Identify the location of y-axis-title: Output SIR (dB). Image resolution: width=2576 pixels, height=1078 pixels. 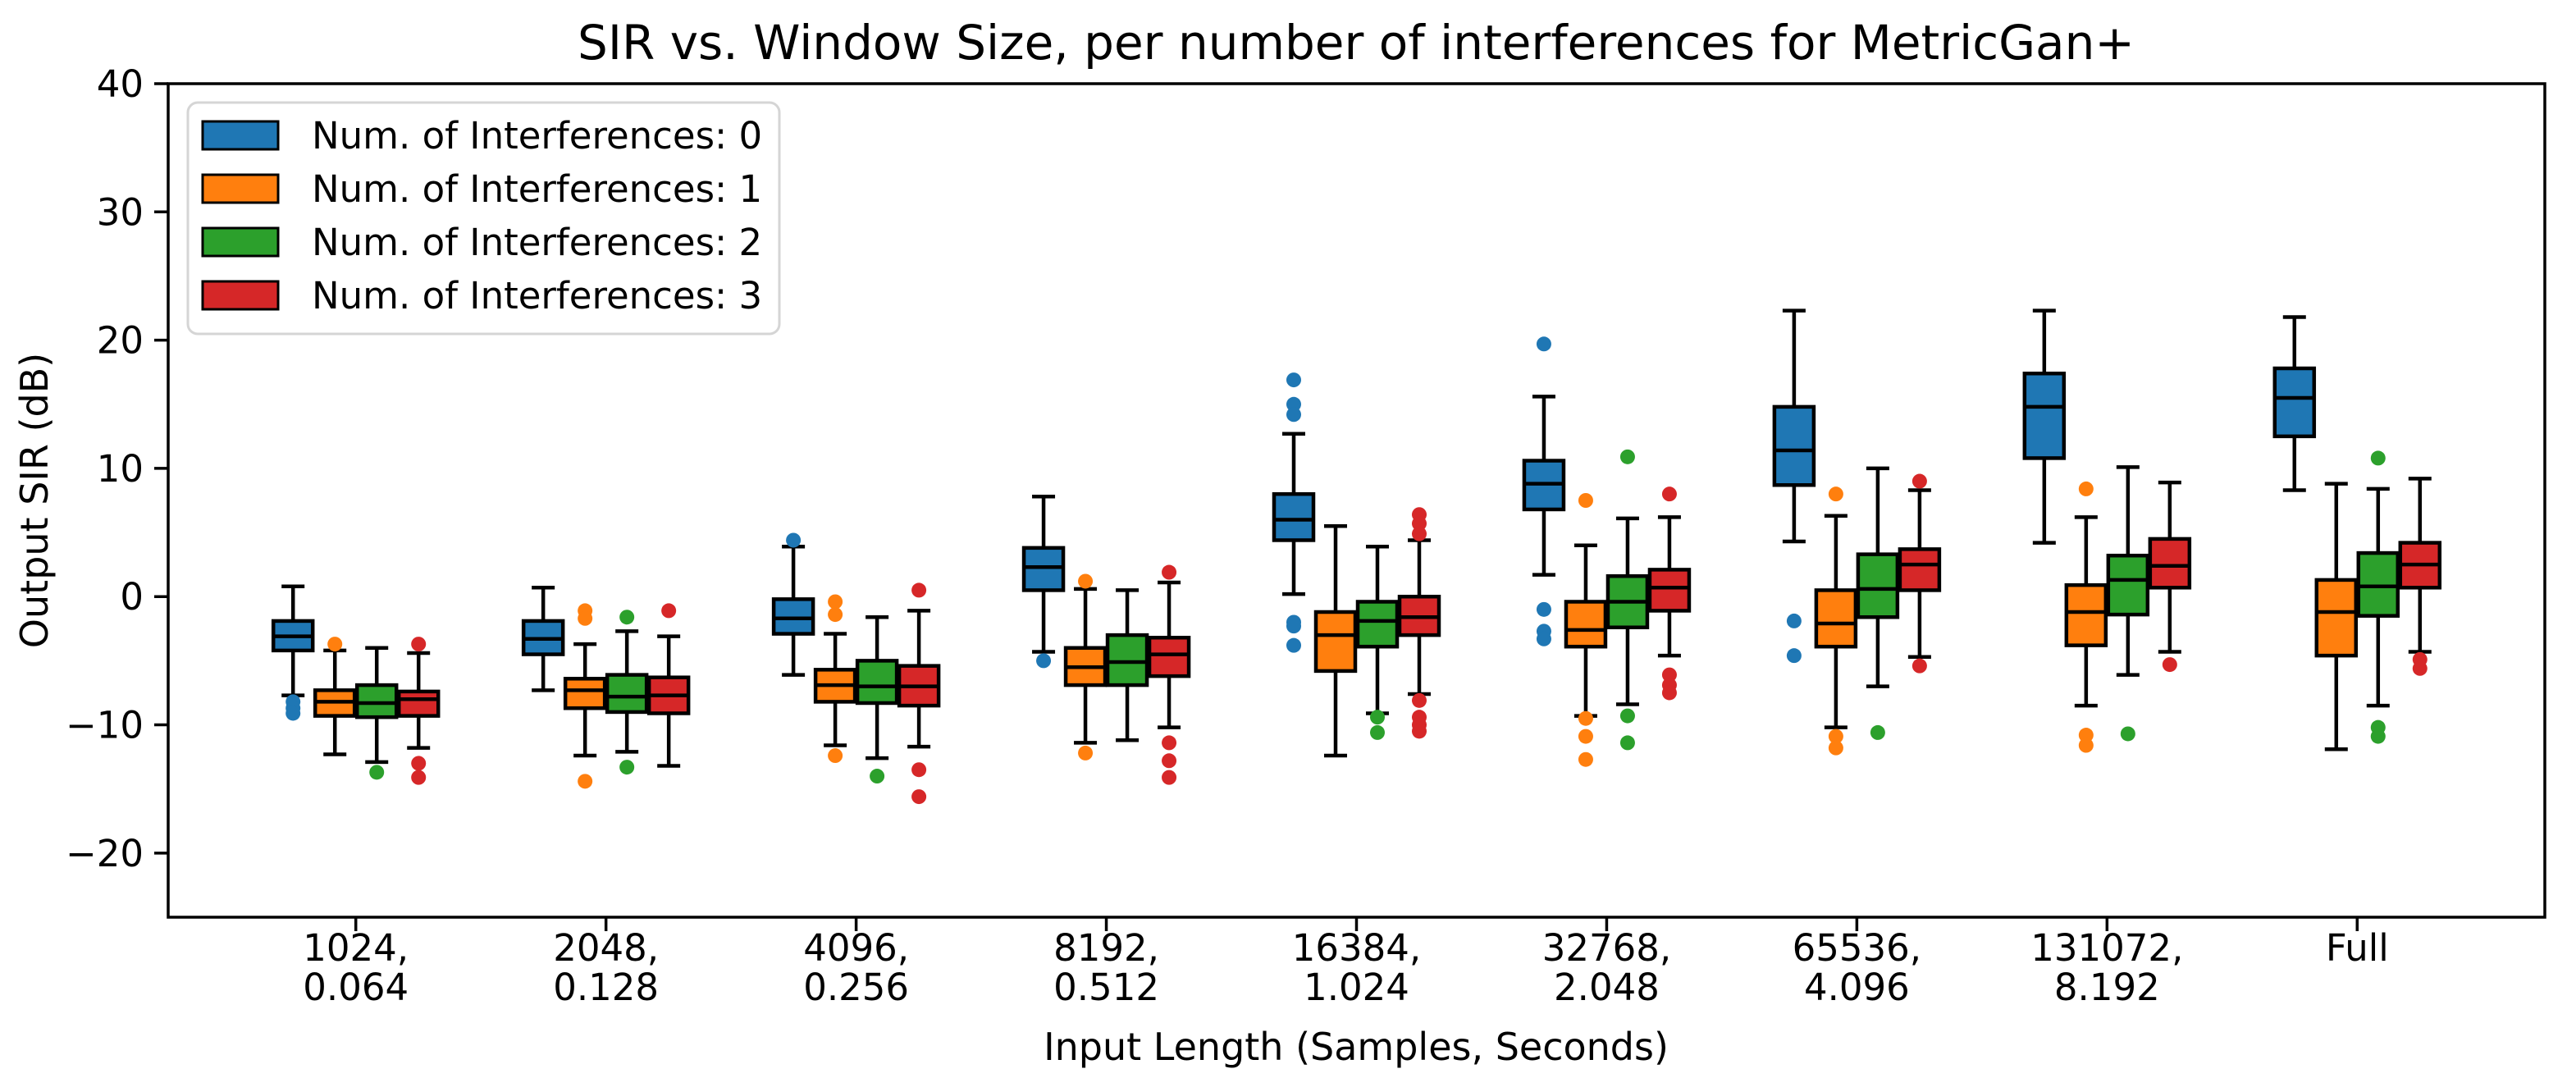
(34, 500).